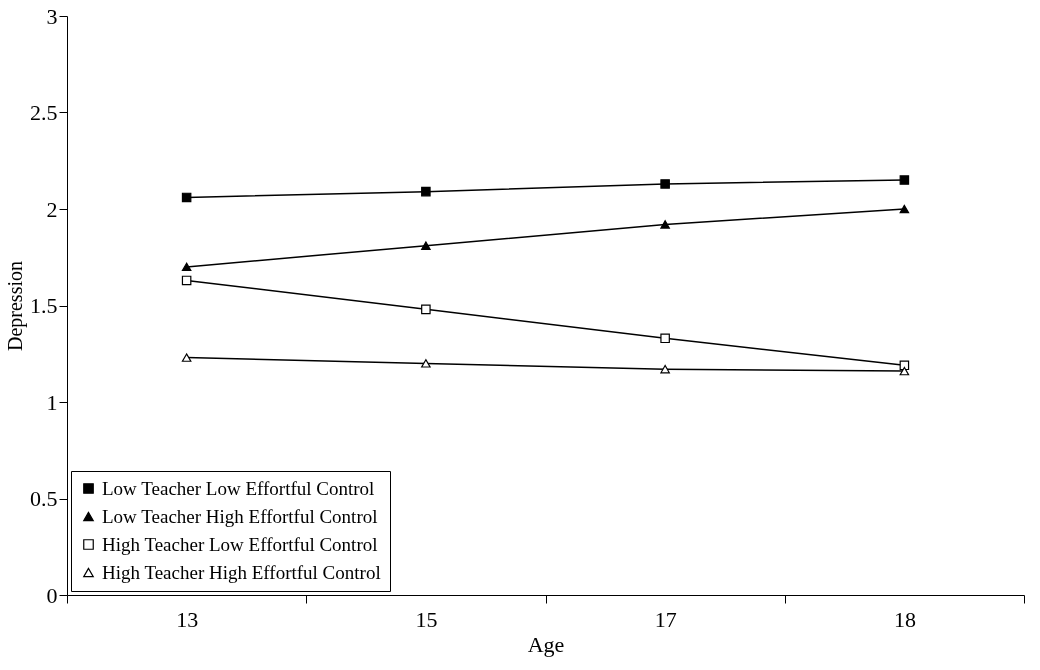  I want to click on legend-label: High Teacher High Effortful Control, so click(241, 572).